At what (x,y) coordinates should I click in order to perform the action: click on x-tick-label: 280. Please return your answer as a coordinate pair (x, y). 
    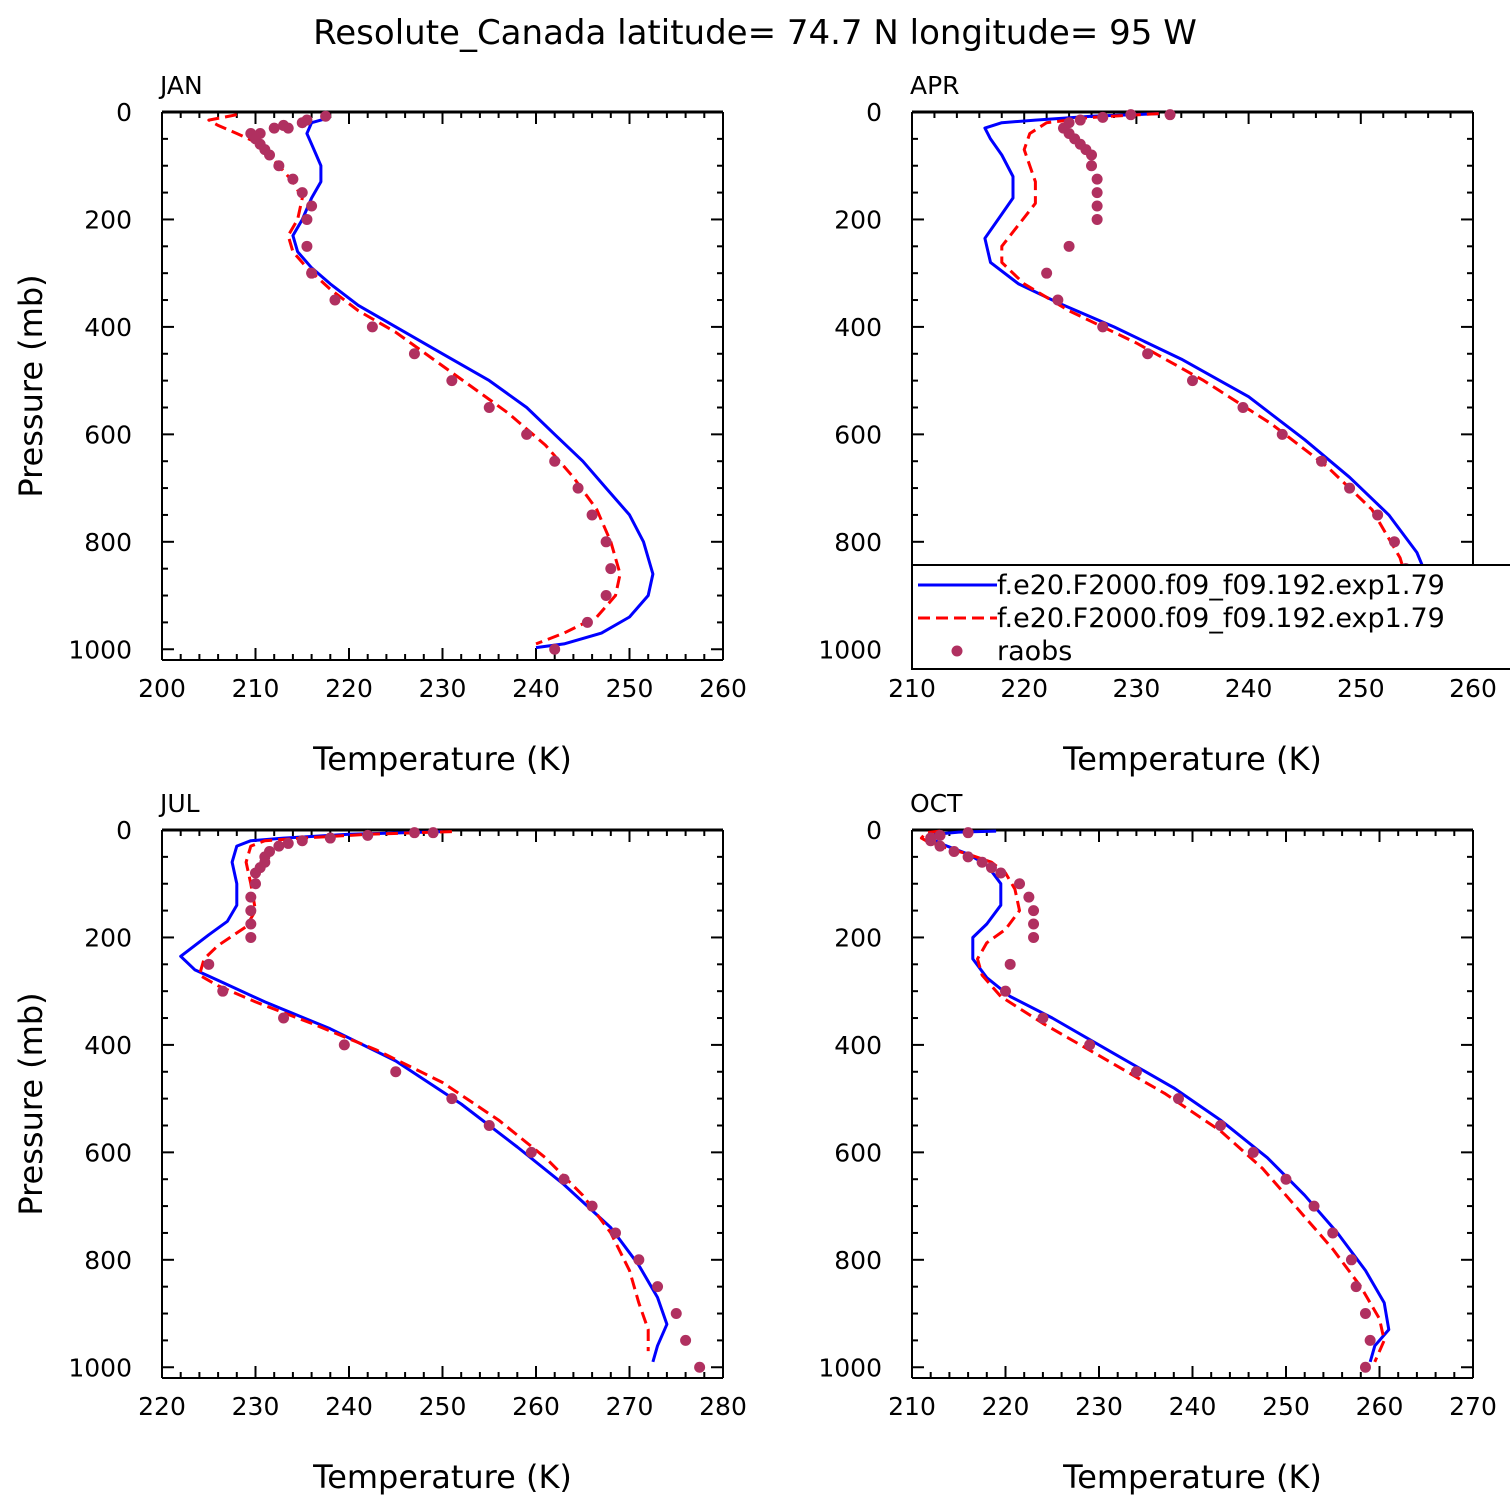
    Looking at the image, I should click on (723, 1406).